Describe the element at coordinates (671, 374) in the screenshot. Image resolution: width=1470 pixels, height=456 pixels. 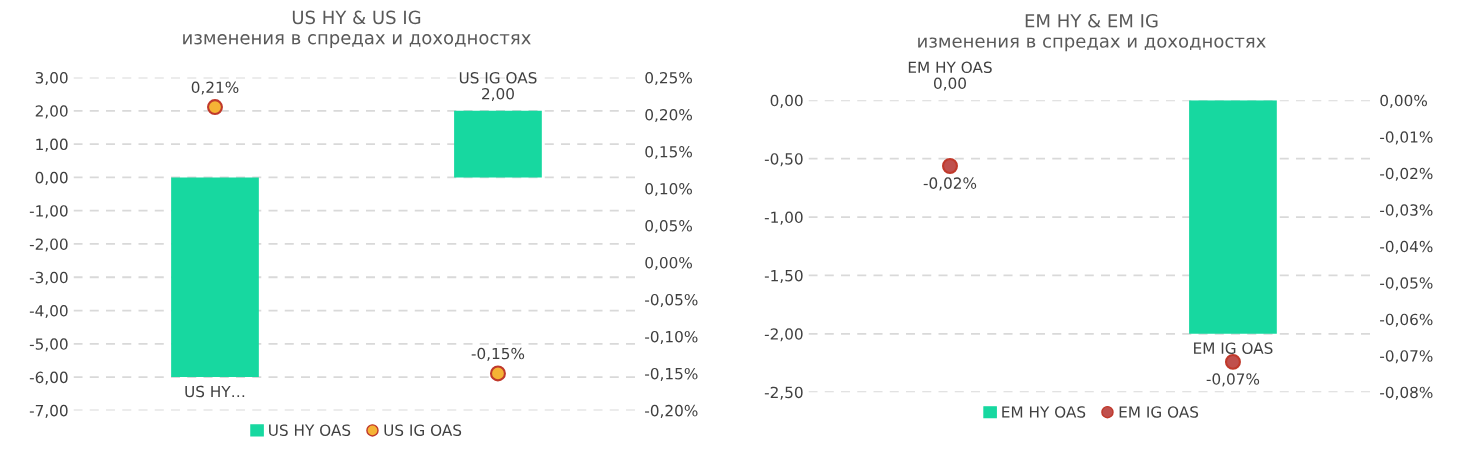
I see `y2-tick-label: -0,15%` at that location.